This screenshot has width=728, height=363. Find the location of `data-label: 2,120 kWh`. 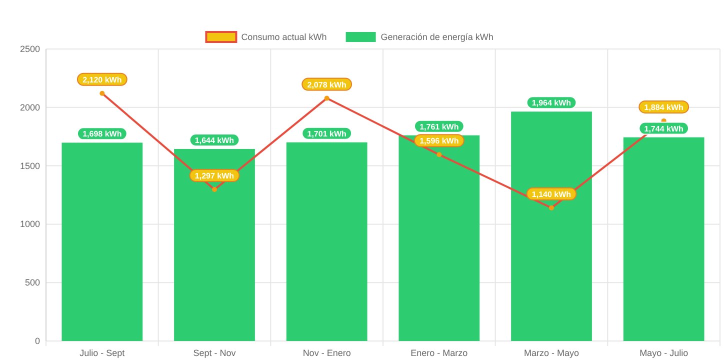

data-label: 2,120 kWh is located at coordinates (102, 79).